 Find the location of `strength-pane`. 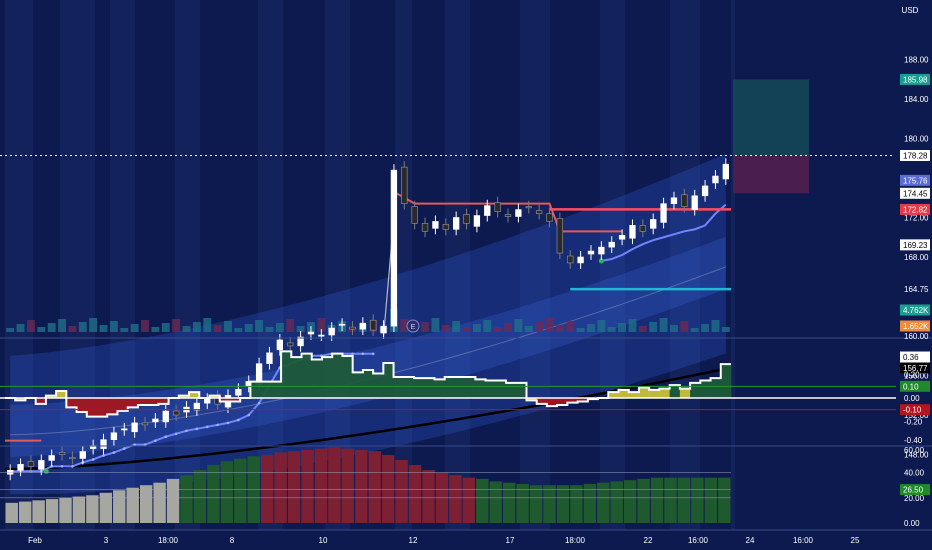

strength-pane is located at coordinates (365, 485).